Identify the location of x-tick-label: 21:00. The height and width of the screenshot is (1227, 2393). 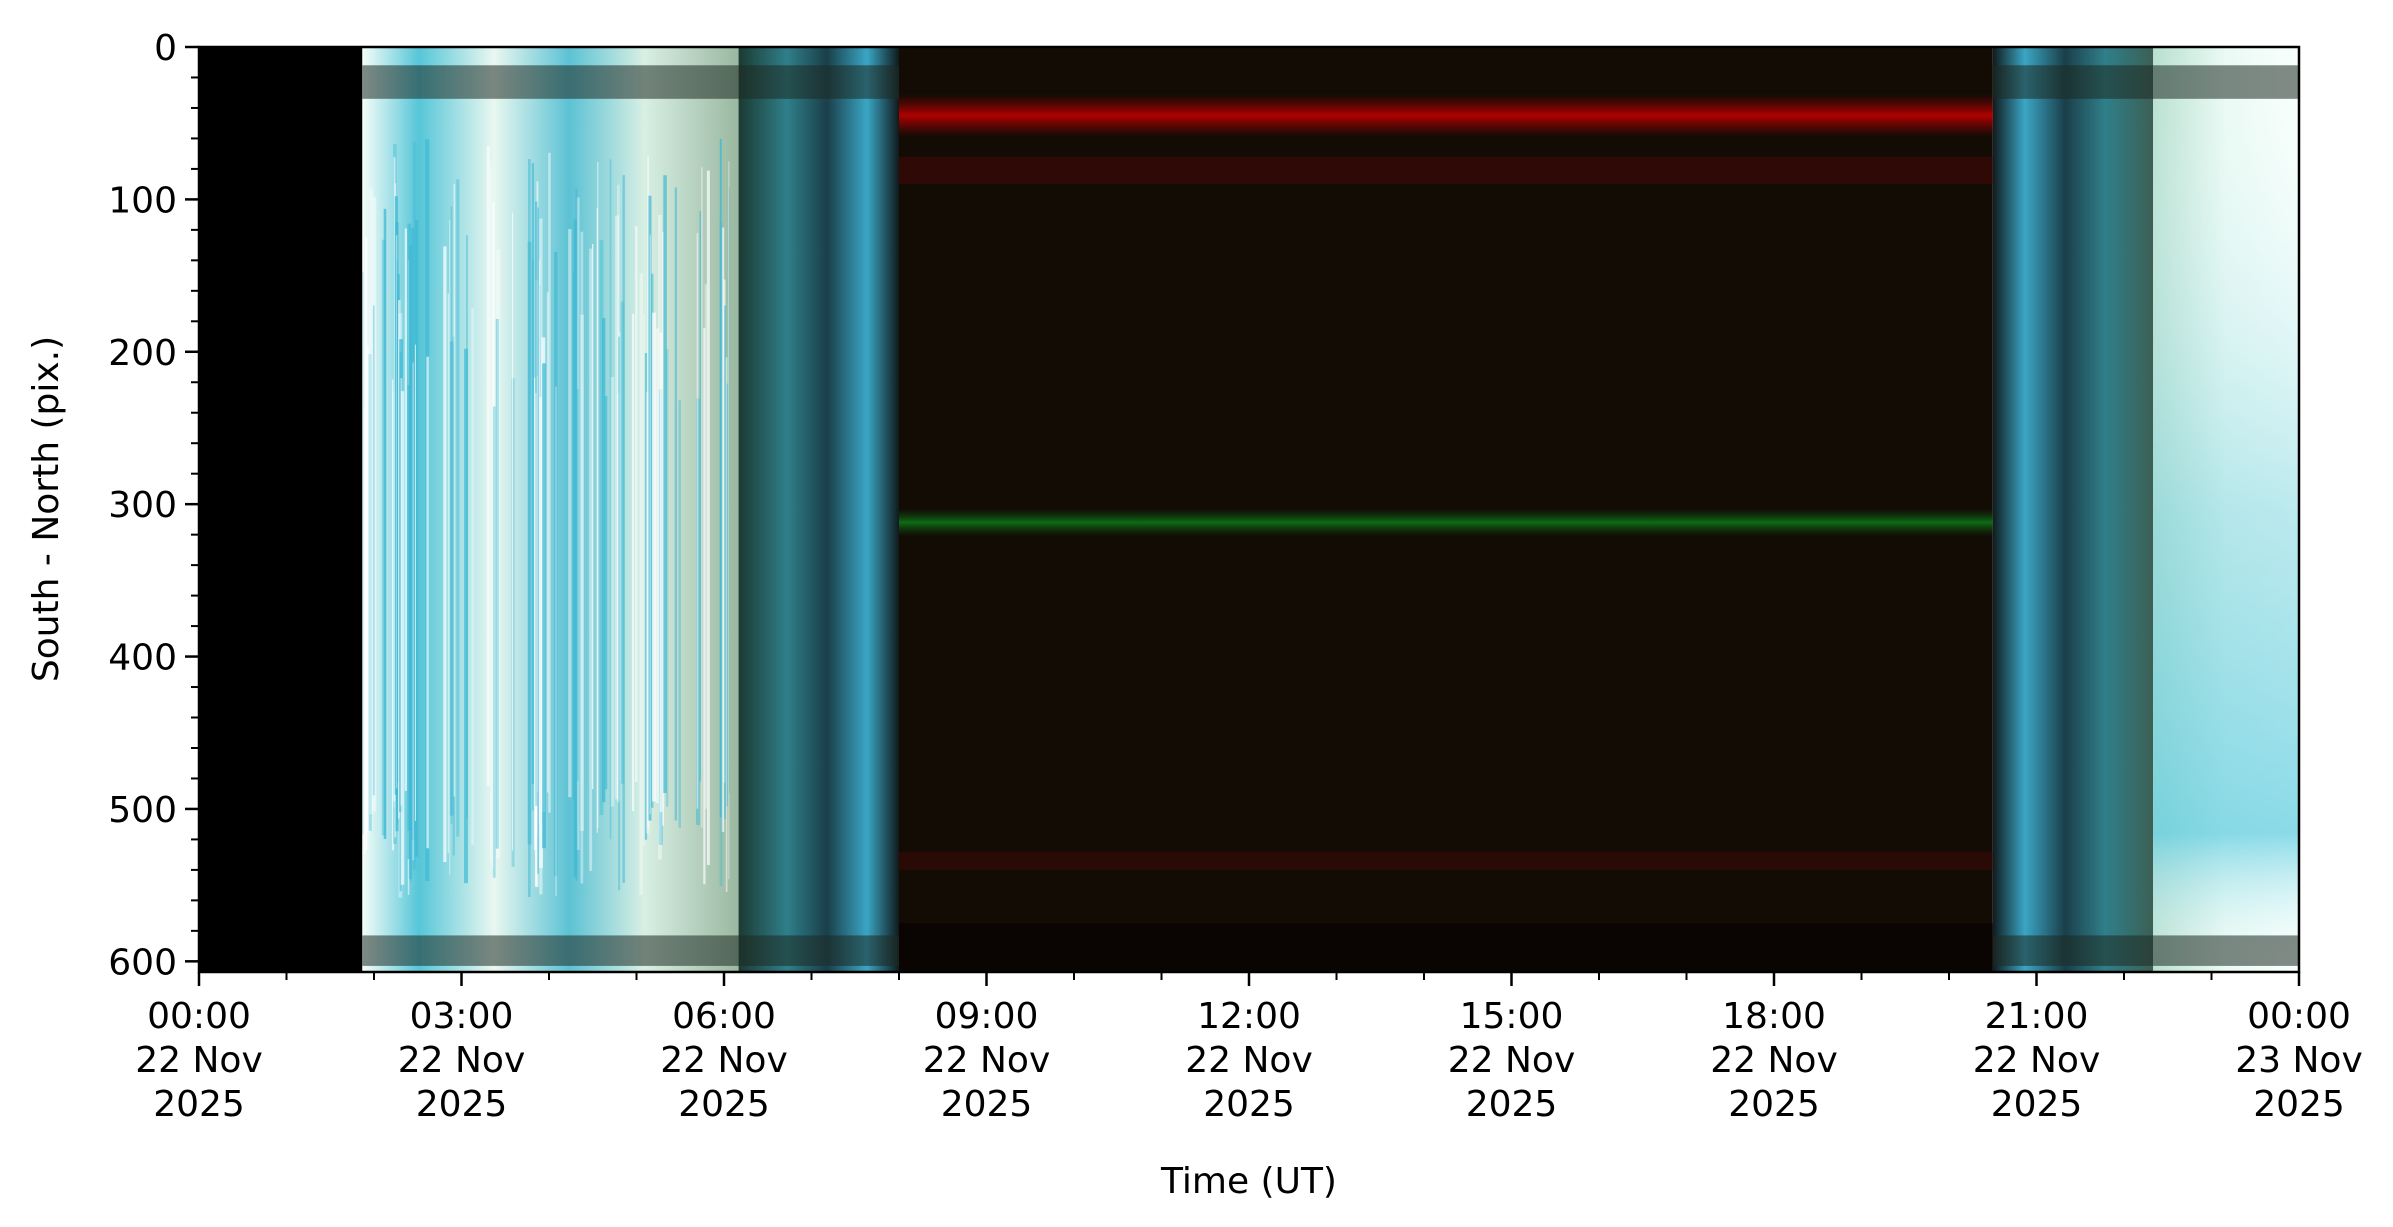
(2037, 1016).